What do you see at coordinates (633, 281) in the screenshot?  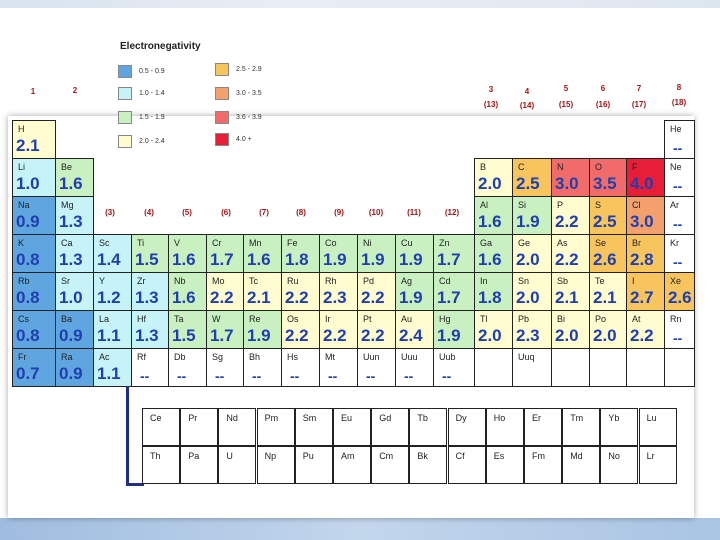 I see `element-symbol: I` at bounding box center [633, 281].